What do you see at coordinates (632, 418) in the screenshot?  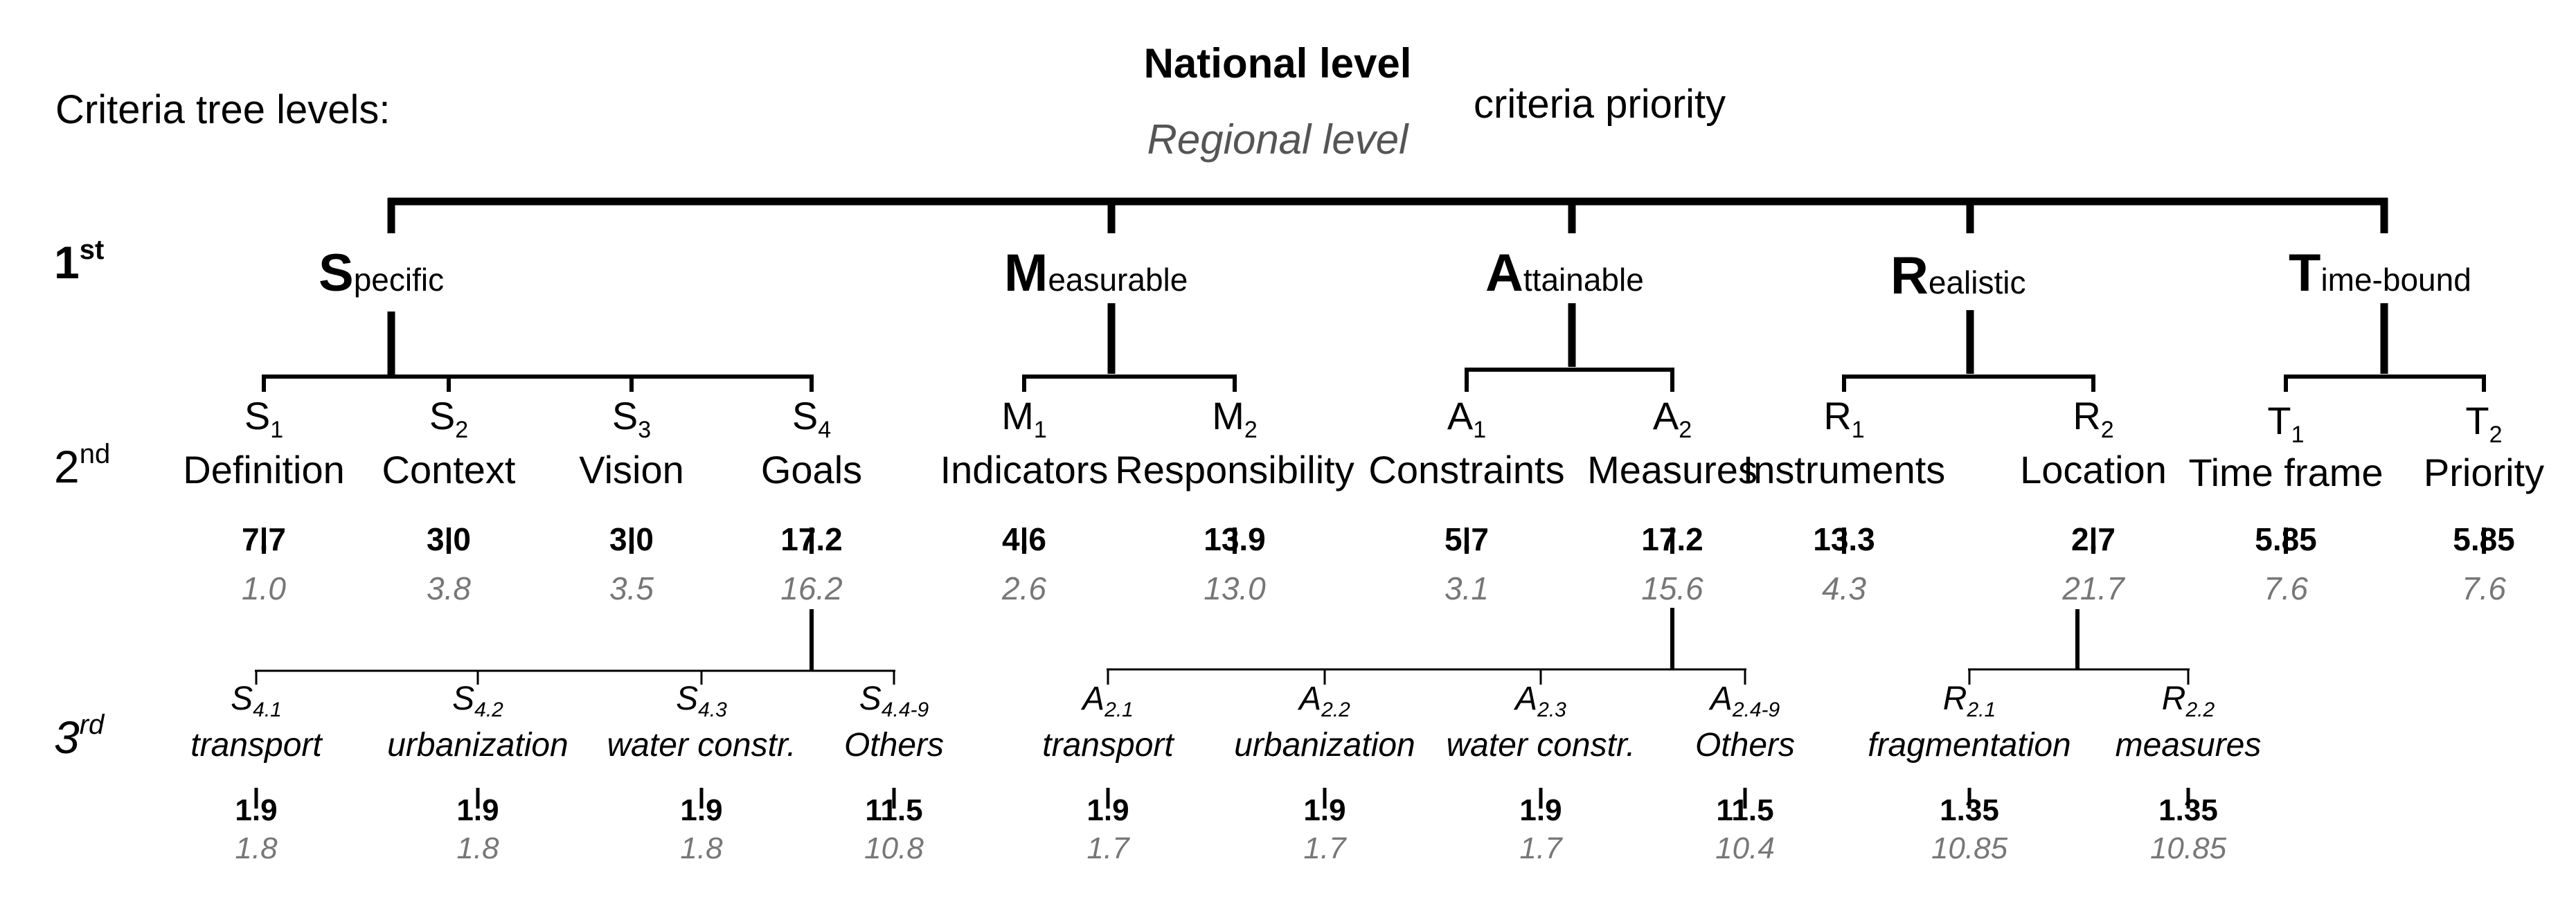 I see `l2-code: S3` at bounding box center [632, 418].